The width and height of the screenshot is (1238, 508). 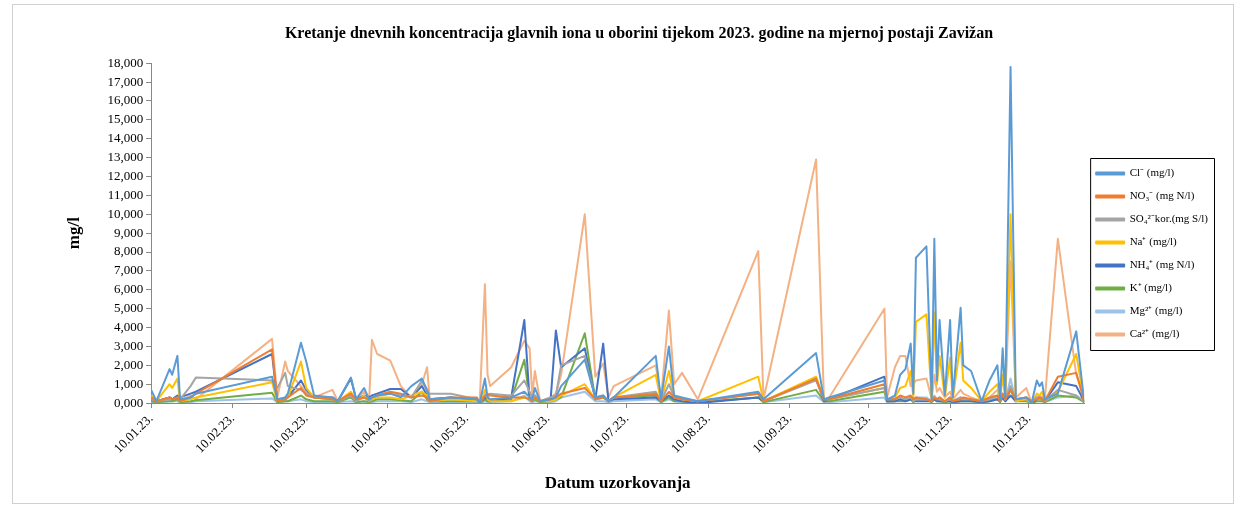 What do you see at coordinates (1152, 173) in the screenshot?
I see `legend-label: Cl⁻ (mg/l)` at bounding box center [1152, 173].